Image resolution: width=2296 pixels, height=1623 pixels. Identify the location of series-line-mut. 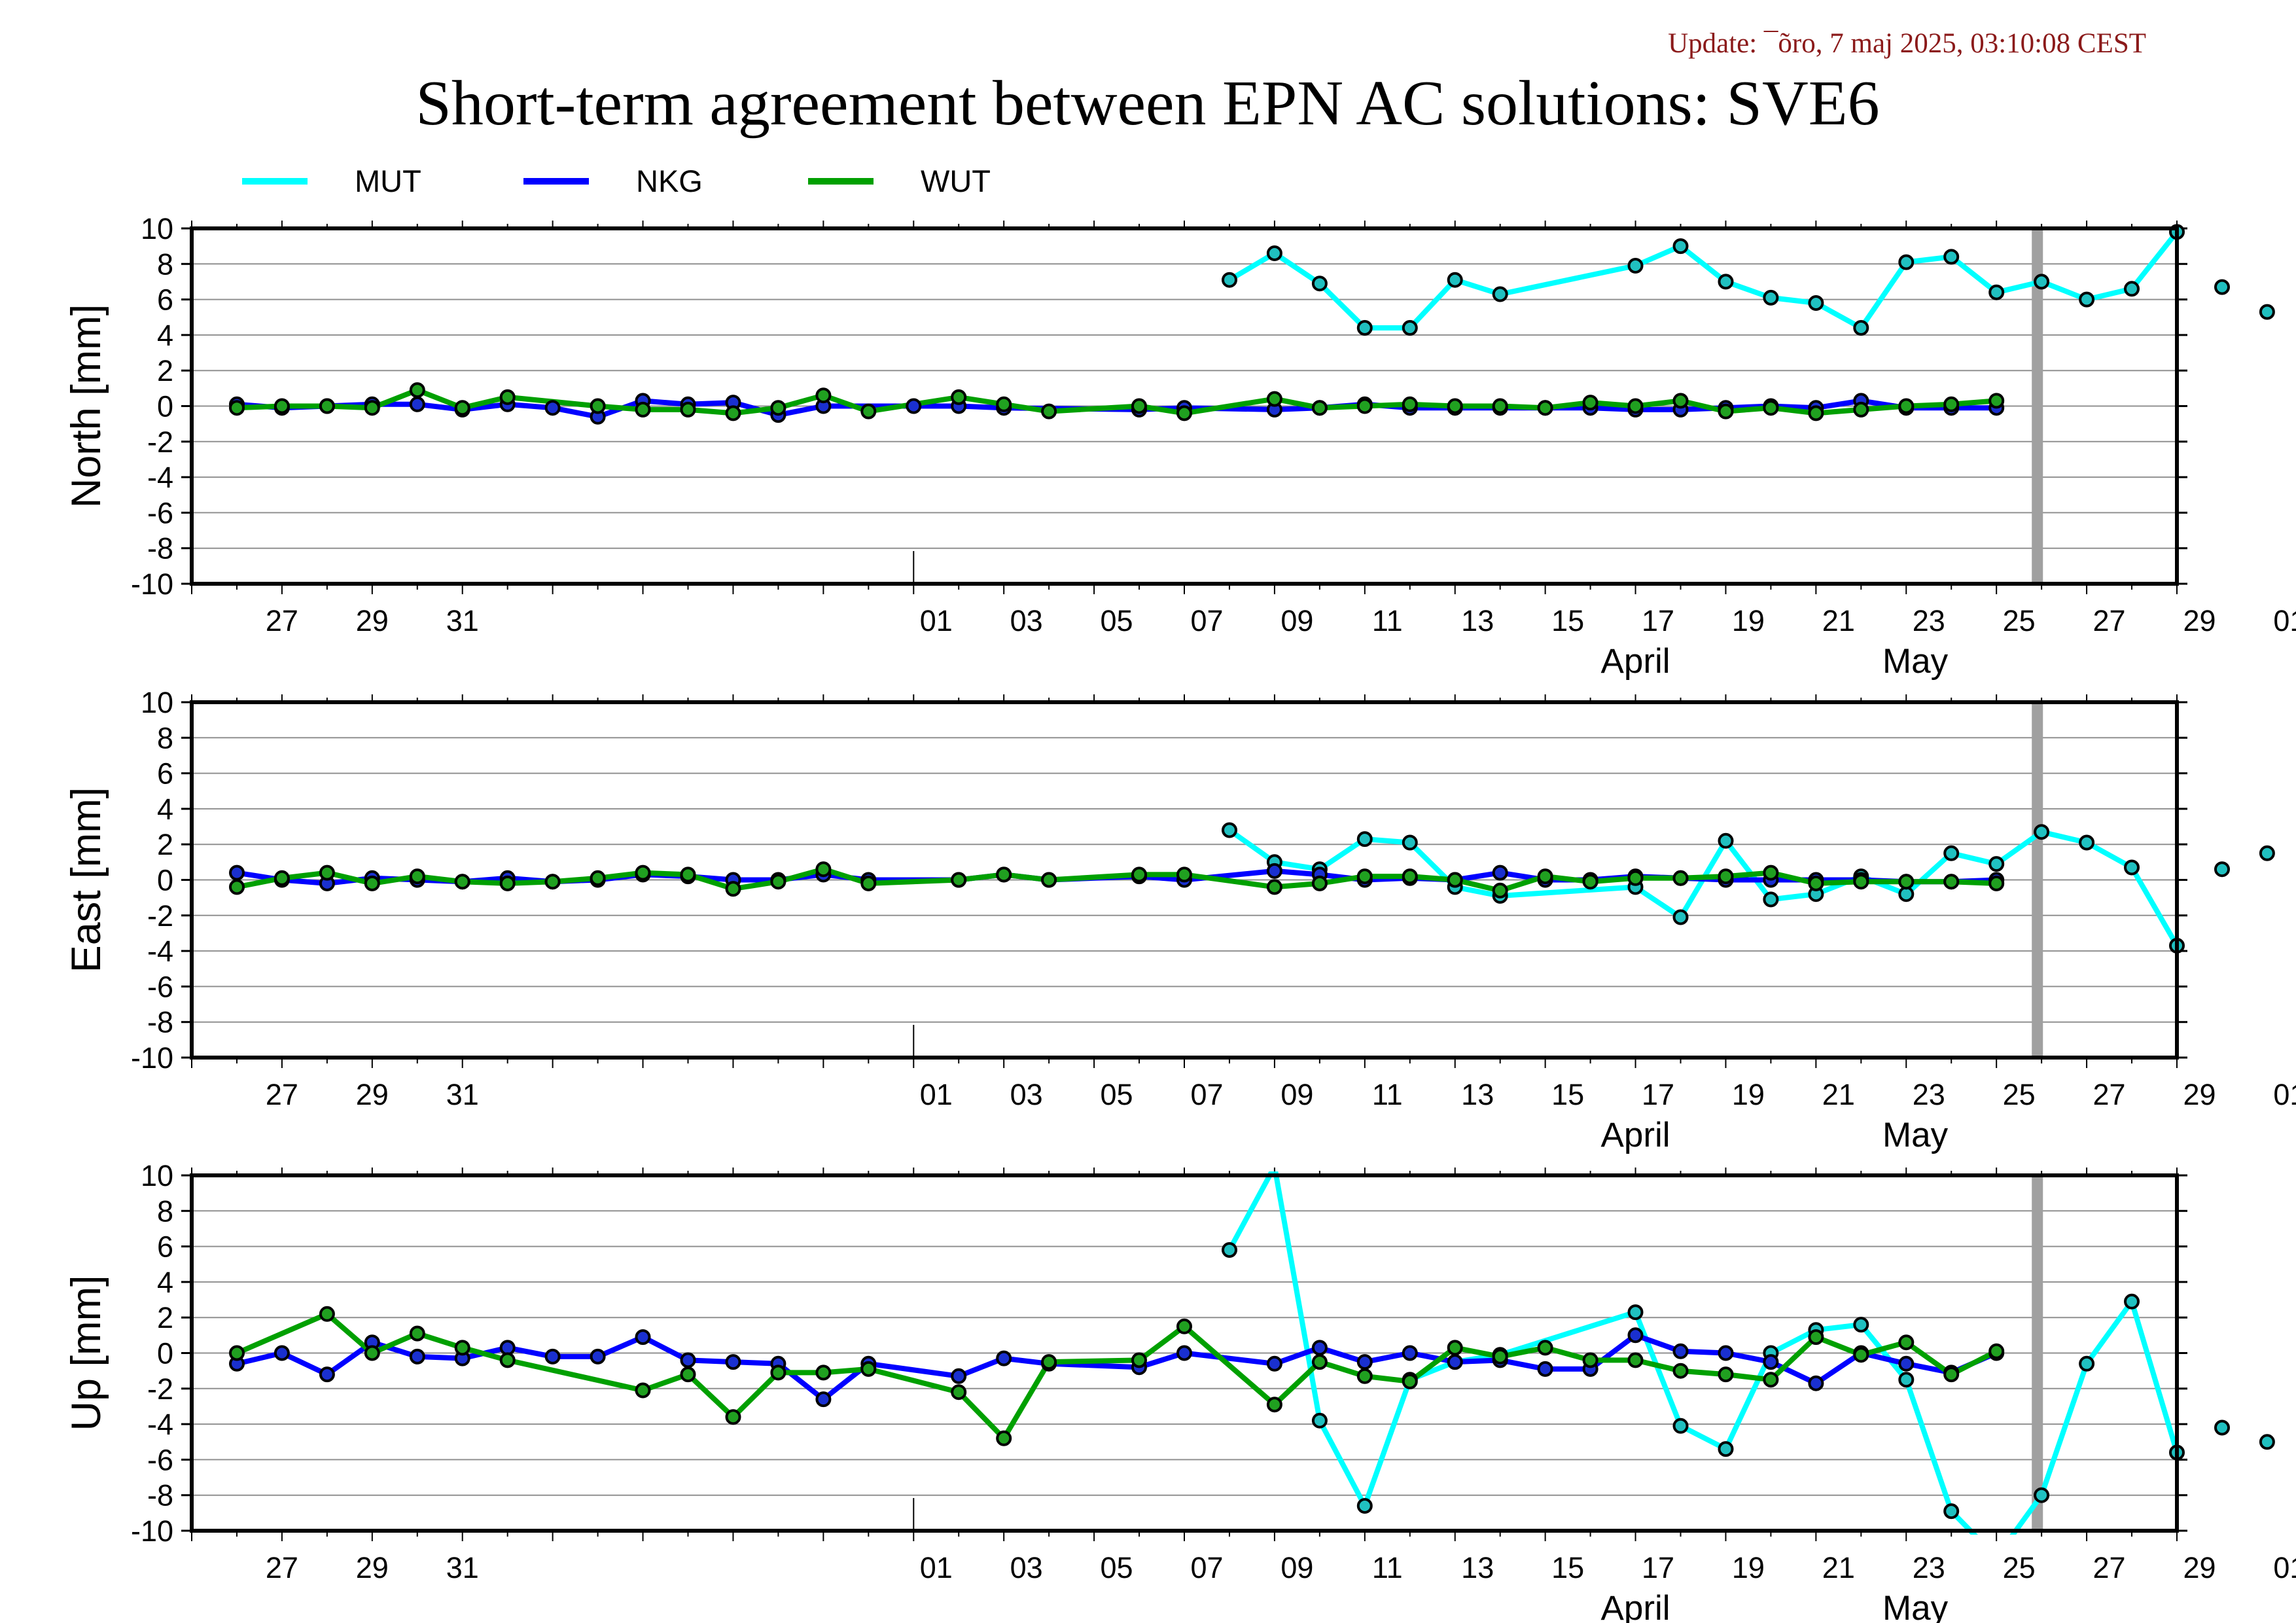
(1702, 888).